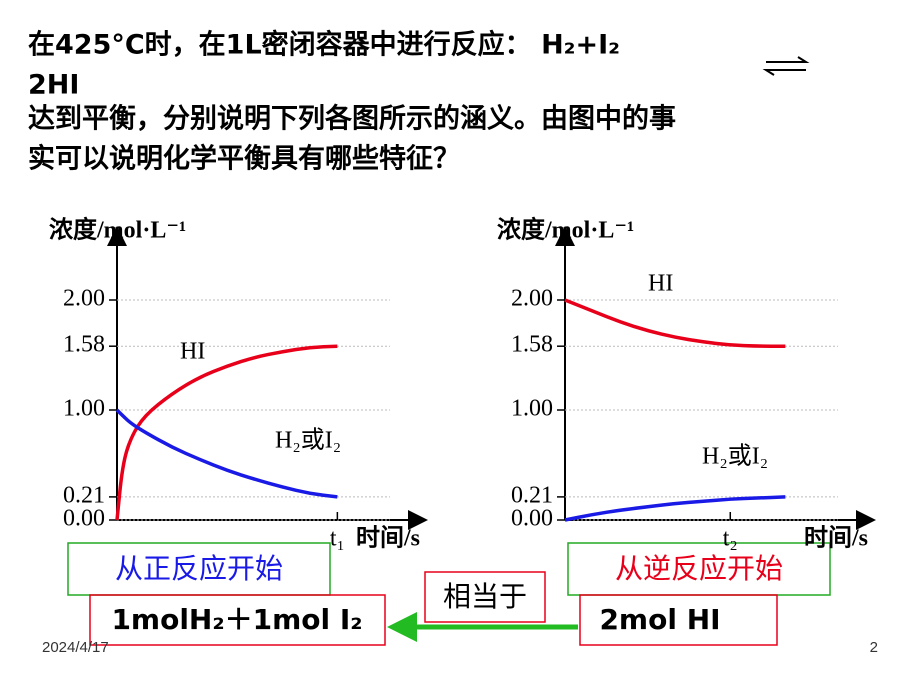 The height and width of the screenshot is (690, 920). I want to click on title-line: 达到平衡，分别说明下列各图所示的涵义。由图中的事, so click(352, 119).